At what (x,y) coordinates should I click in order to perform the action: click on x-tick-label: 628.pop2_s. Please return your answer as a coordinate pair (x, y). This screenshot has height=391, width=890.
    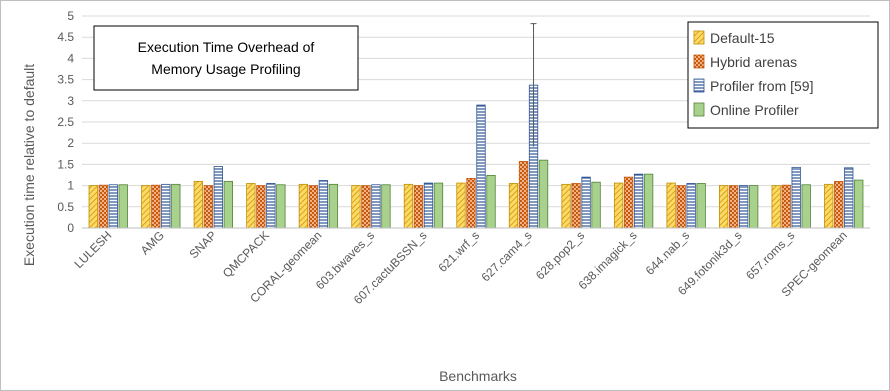
    Looking at the image, I should click on (560, 255).